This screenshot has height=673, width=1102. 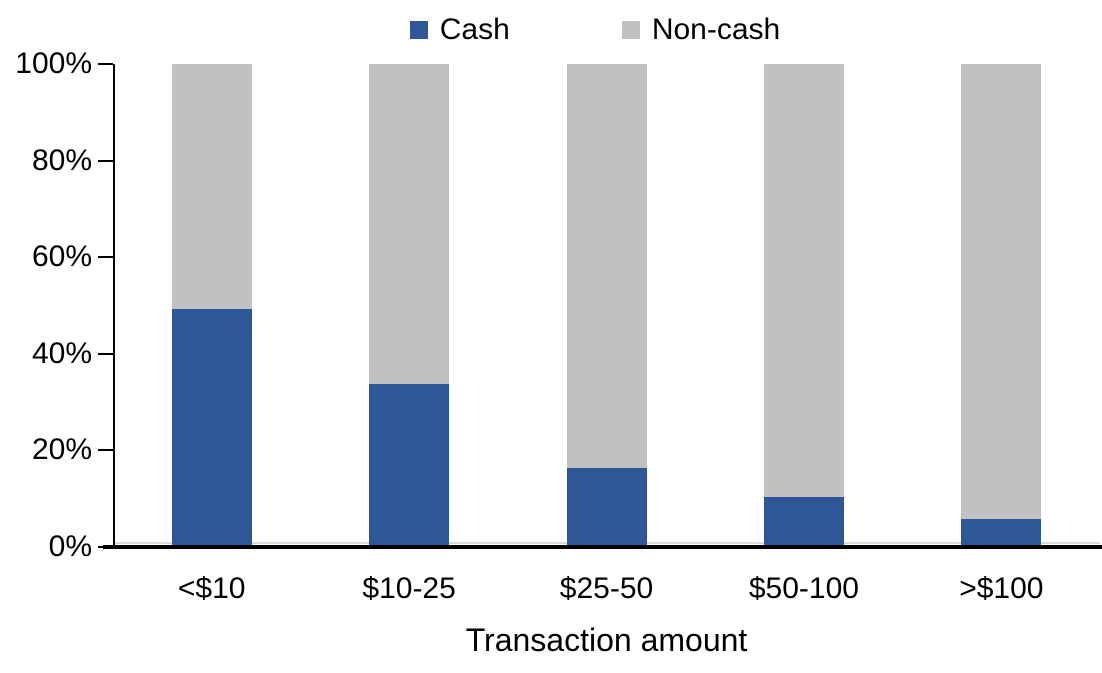 What do you see at coordinates (53, 63) in the screenshot?
I see `y-axis-label: 100%` at bounding box center [53, 63].